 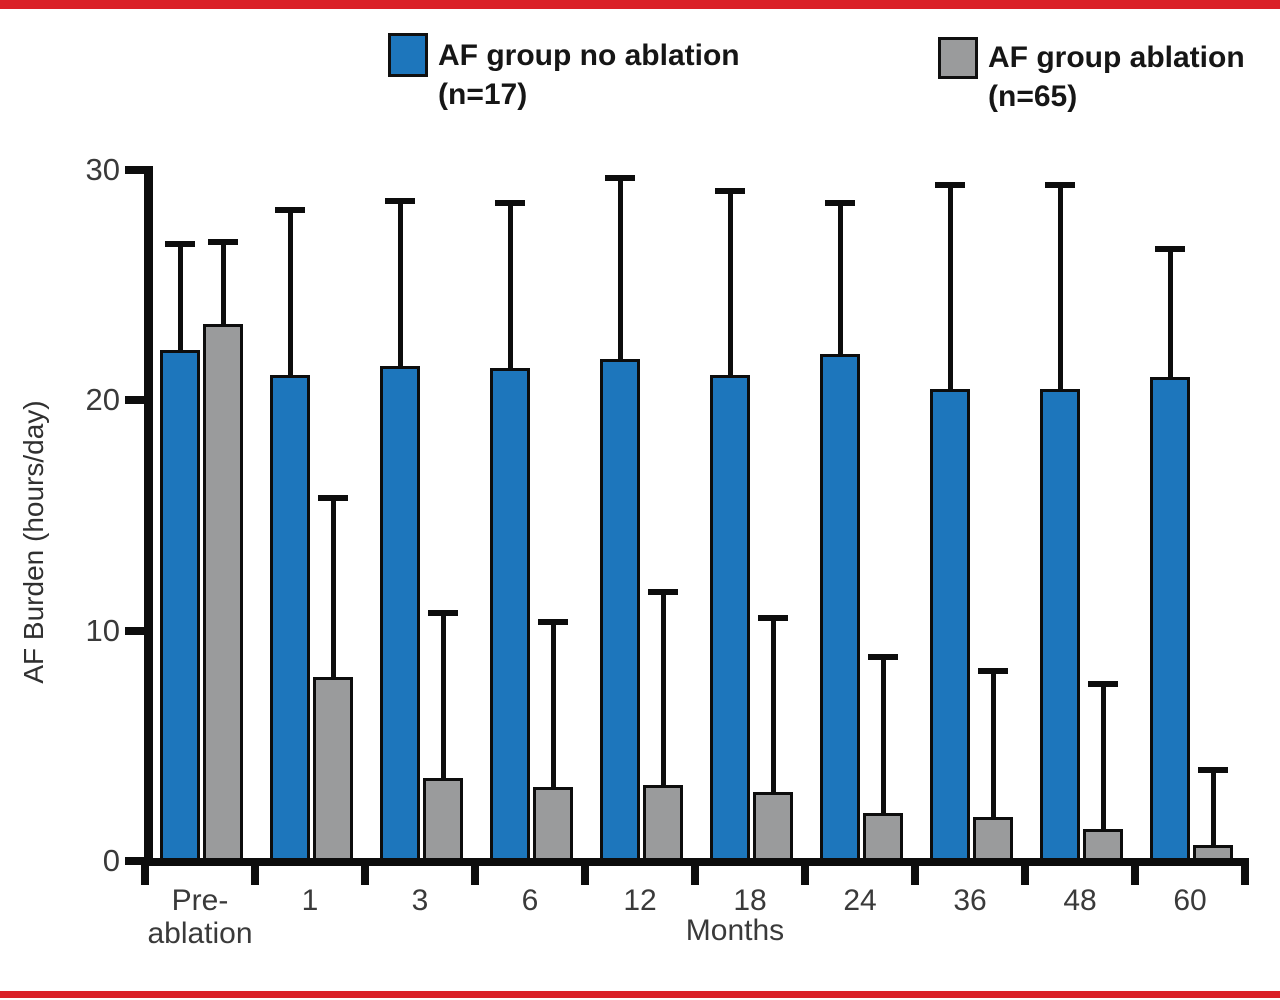 I want to click on bottom-accent-border, so click(x=640, y=994).